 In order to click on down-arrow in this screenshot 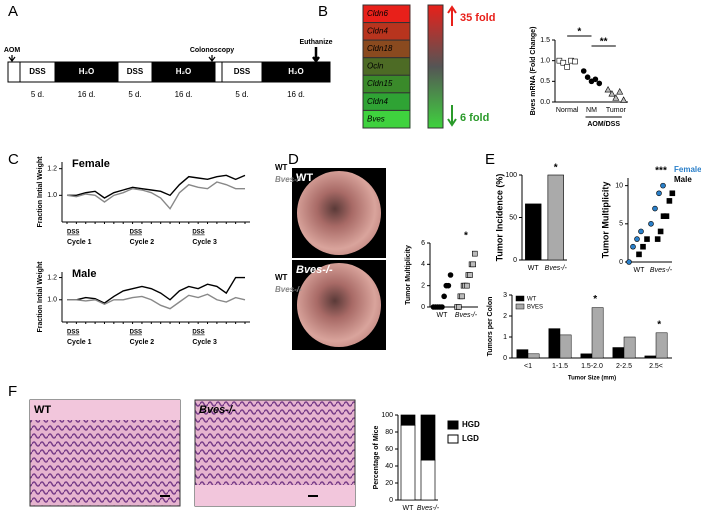, I will do `click(452, 116)`.